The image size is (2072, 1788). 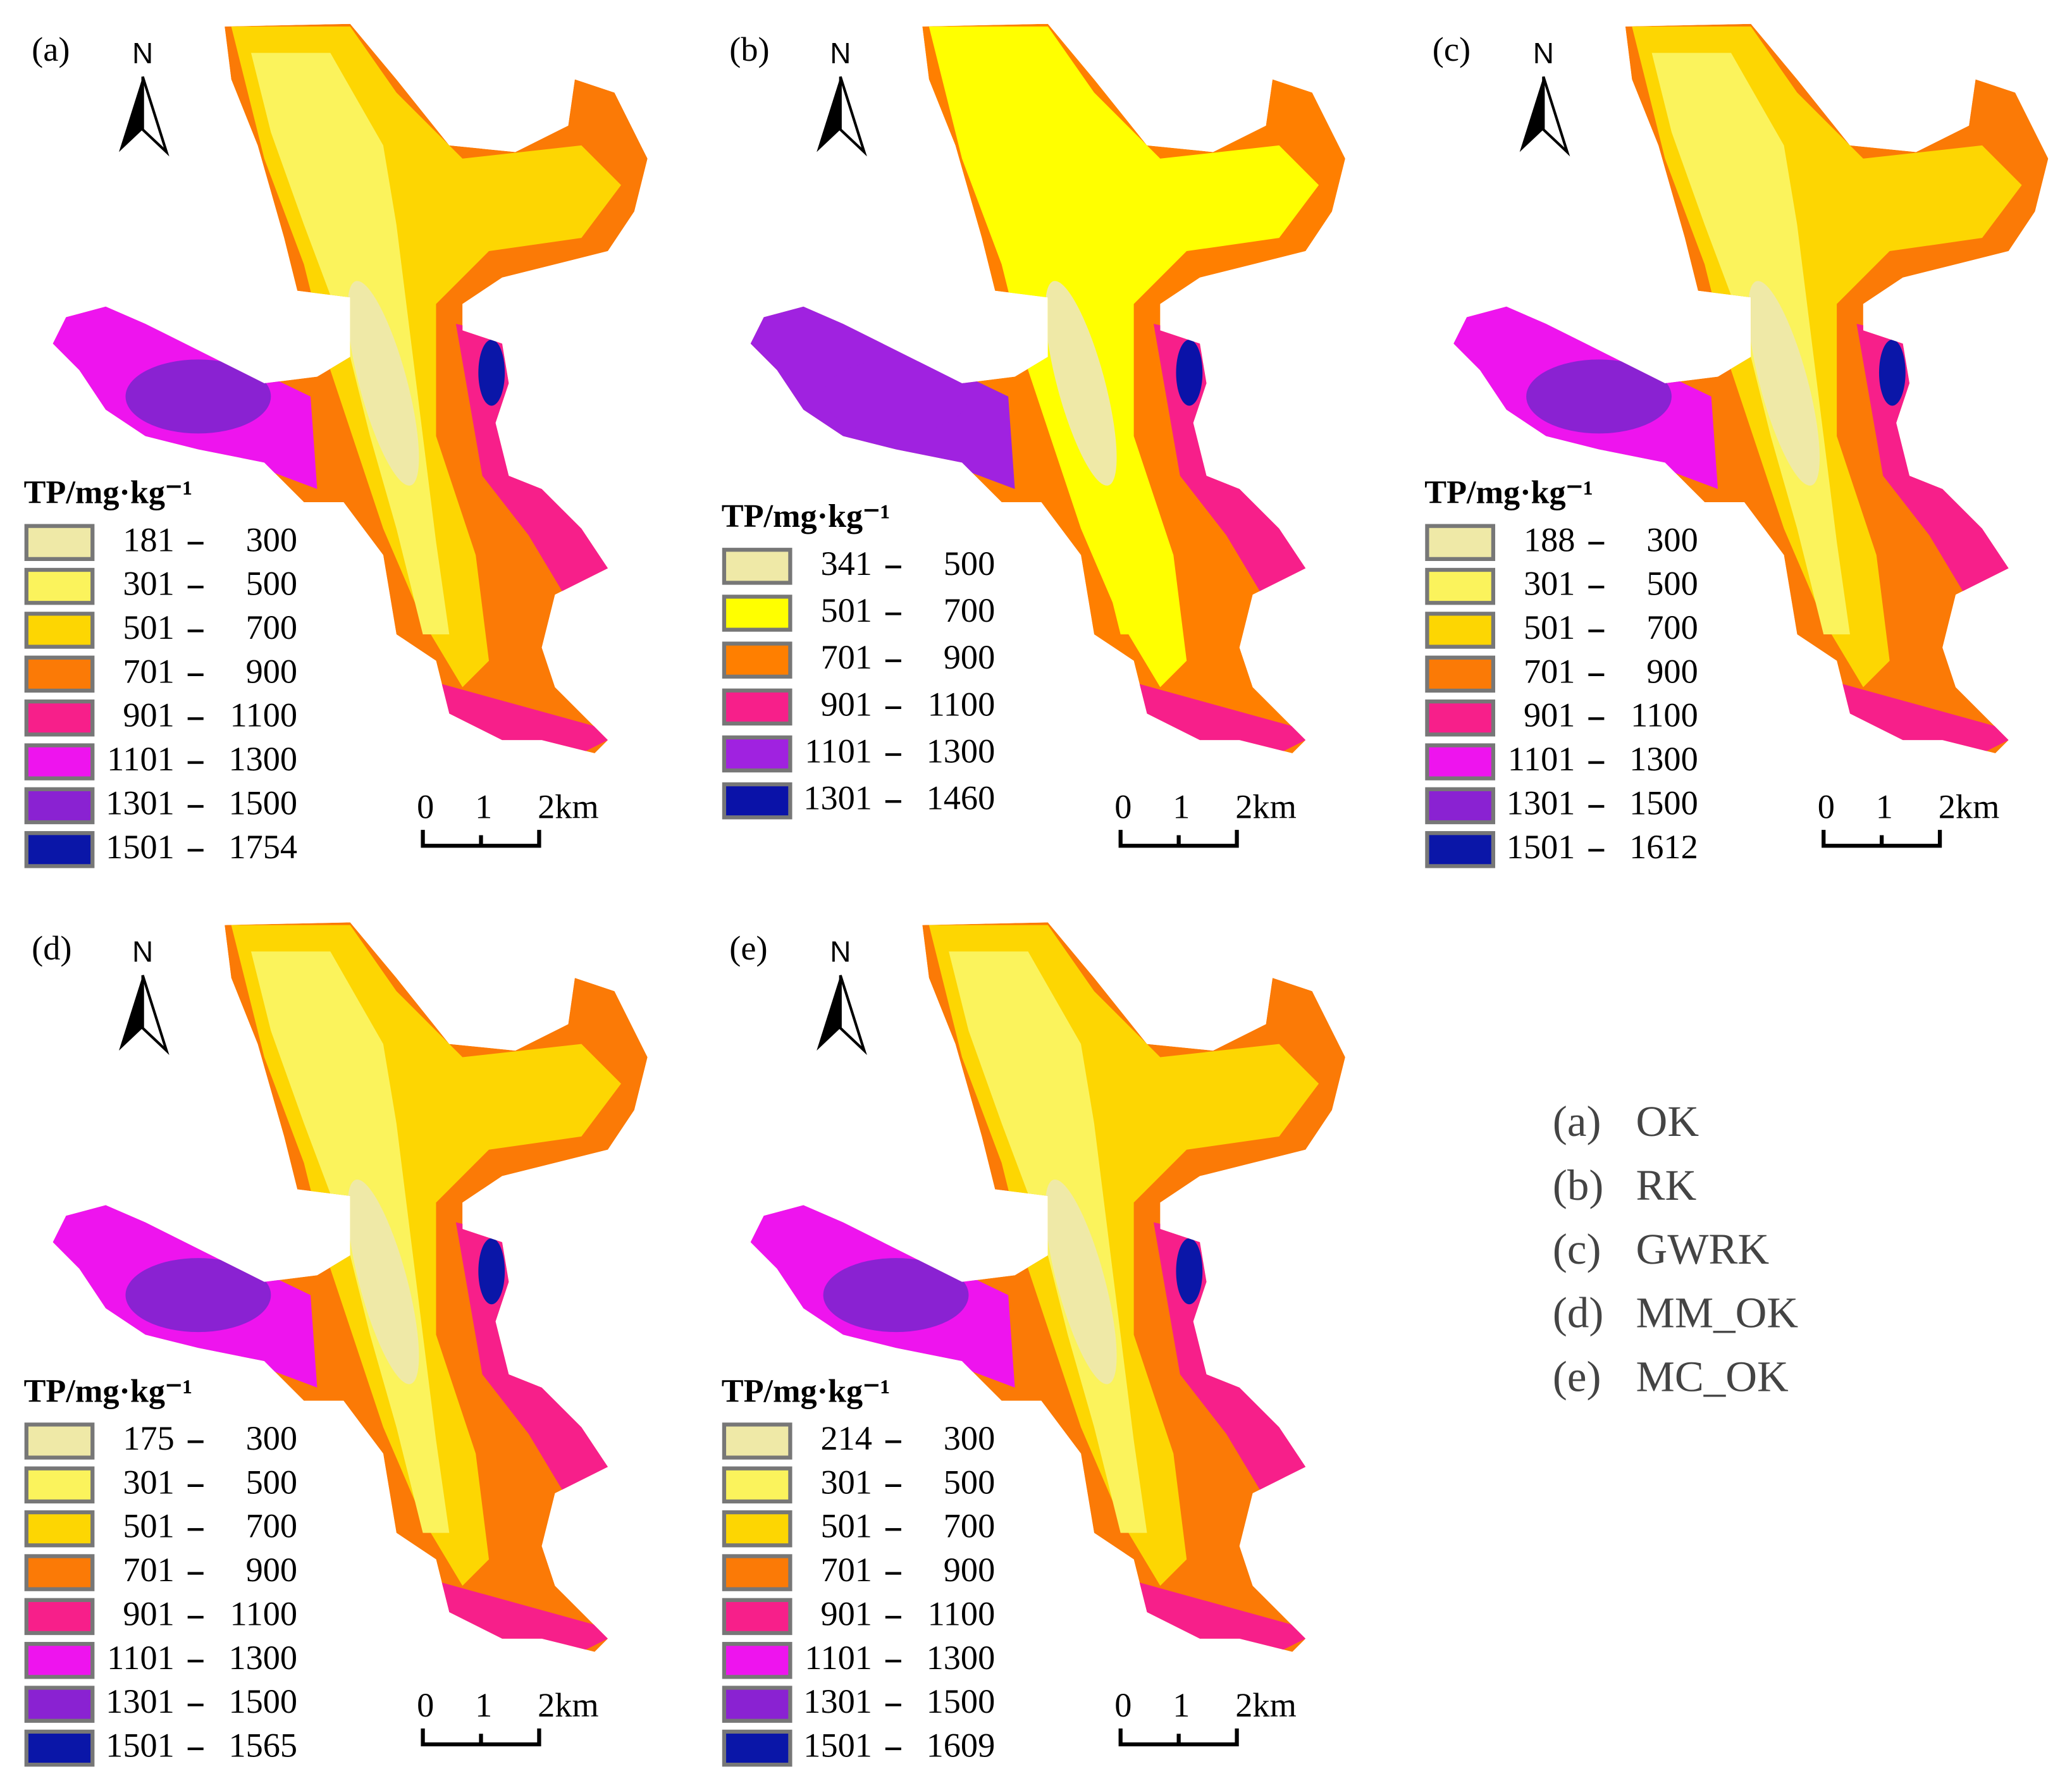 I want to click on panel-label: (b), so click(x=749, y=49).